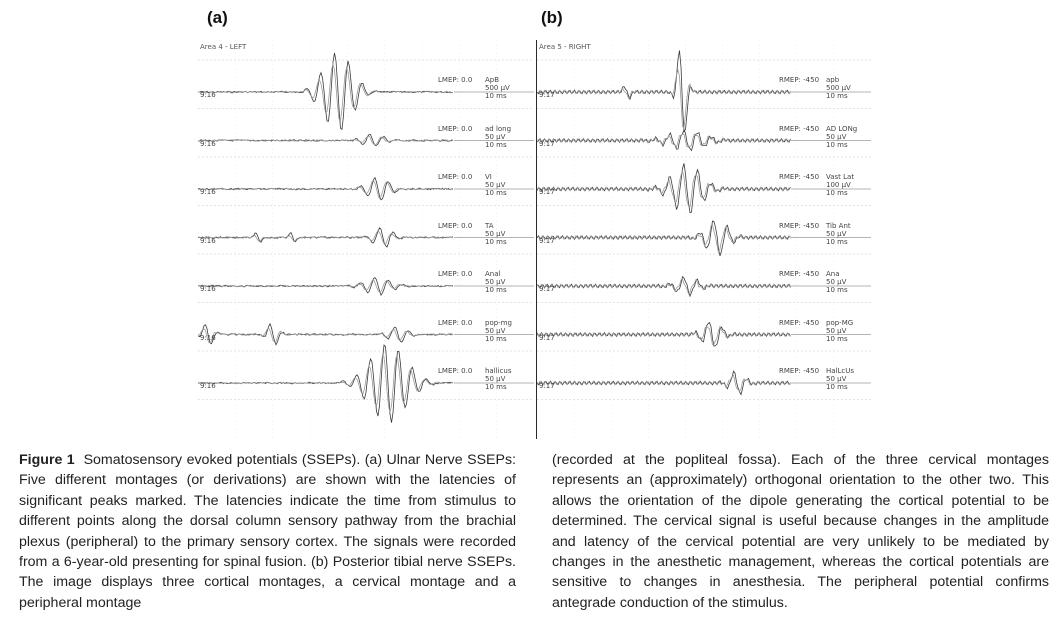  What do you see at coordinates (217, 17) in the screenshot?
I see `panel-a-label: (a)` at bounding box center [217, 17].